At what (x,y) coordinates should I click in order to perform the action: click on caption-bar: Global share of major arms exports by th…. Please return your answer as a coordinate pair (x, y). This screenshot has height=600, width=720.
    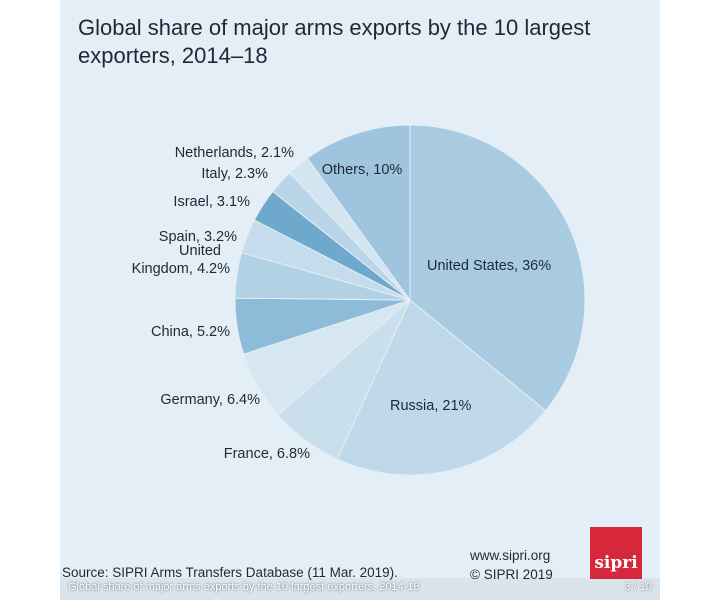
    Looking at the image, I should click on (360, 589).